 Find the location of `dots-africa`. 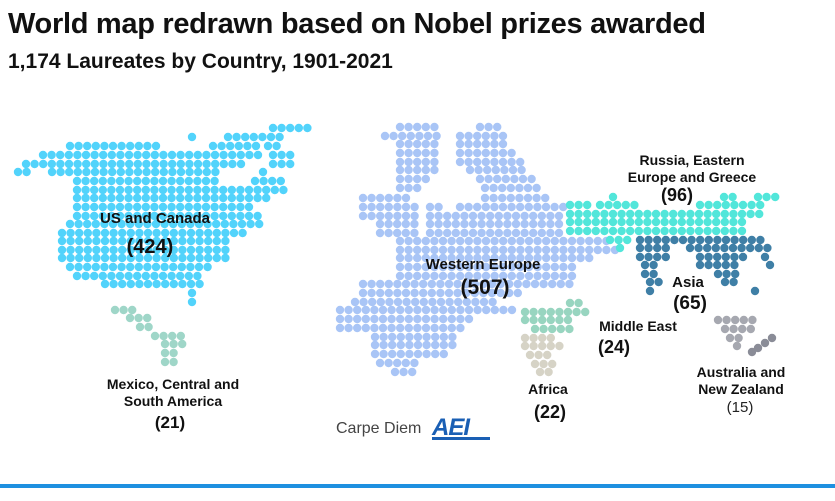

dots-africa is located at coordinates (542, 355).